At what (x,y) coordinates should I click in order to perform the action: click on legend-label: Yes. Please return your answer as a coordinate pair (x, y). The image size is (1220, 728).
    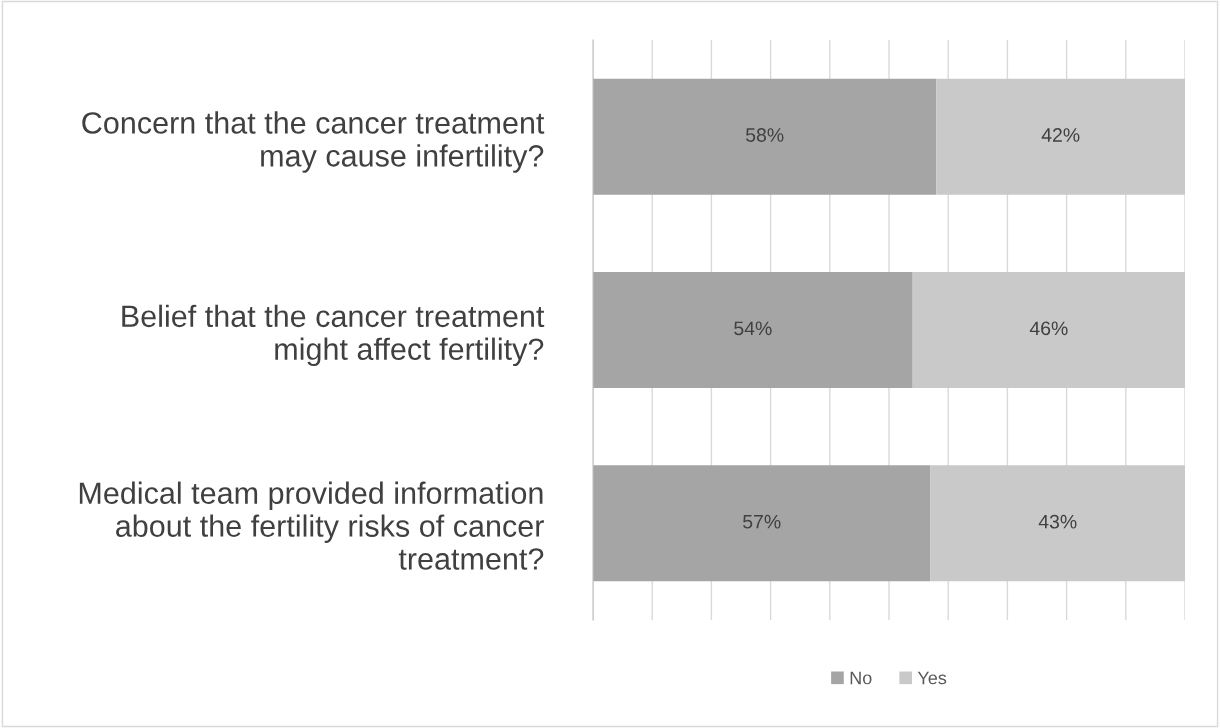
    Looking at the image, I should click on (932, 678).